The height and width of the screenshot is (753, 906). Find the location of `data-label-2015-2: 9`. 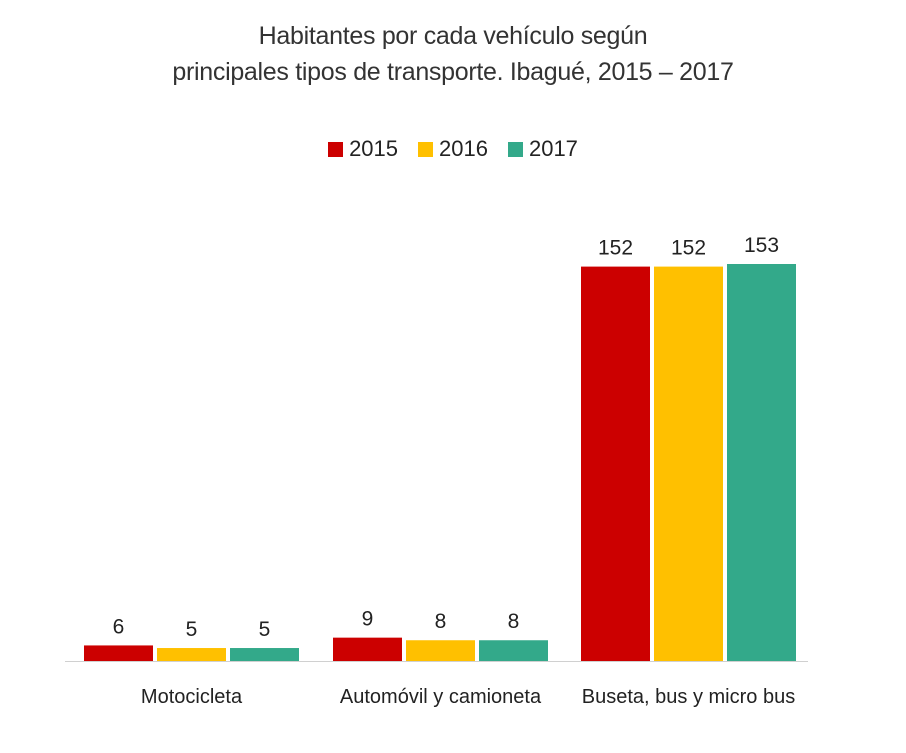

data-label-2015-2: 9 is located at coordinates (368, 619).